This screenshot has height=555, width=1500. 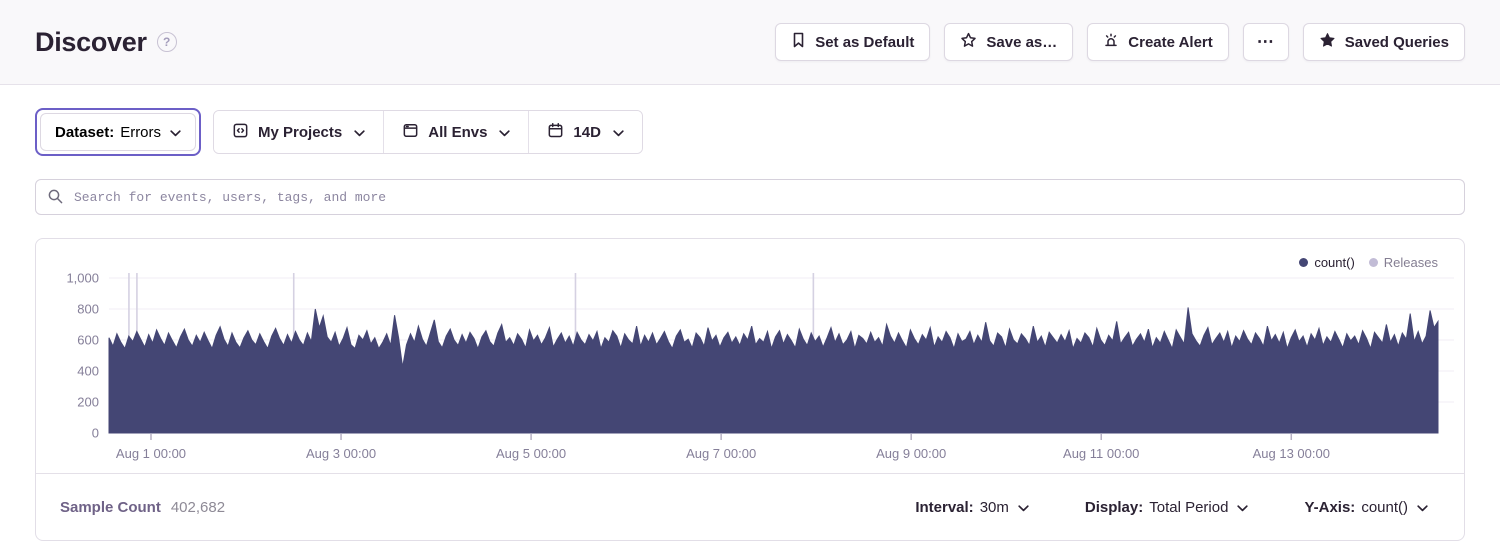 What do you see at coordinates (1327, 262) in the screenshot?
I see `legend-item-count: count()` at bounding box center [1327, 262].